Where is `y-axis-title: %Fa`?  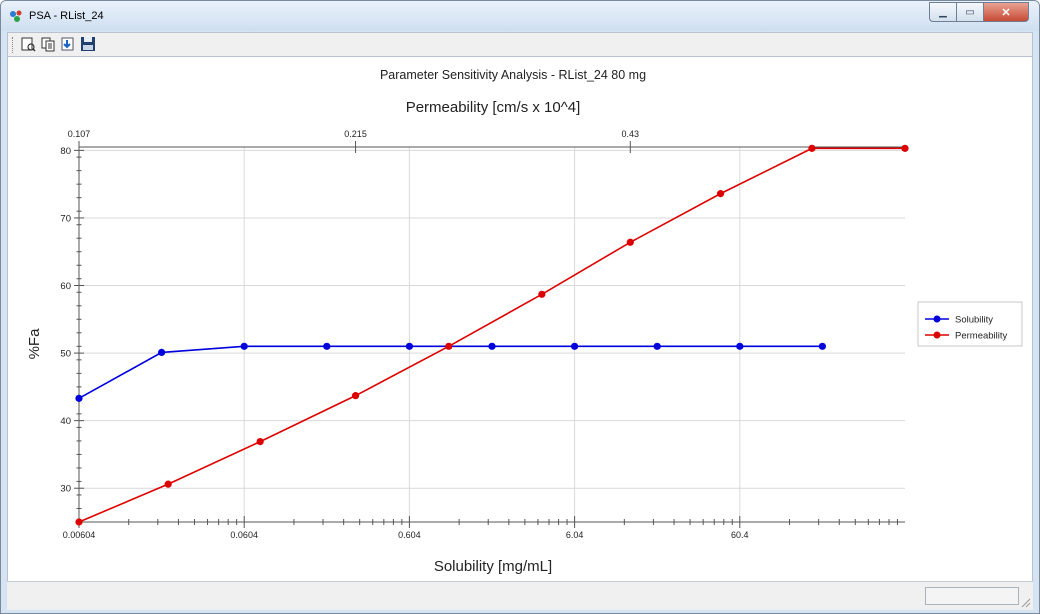 y-axis-title: %Fa is located at coordinates (34, 344).